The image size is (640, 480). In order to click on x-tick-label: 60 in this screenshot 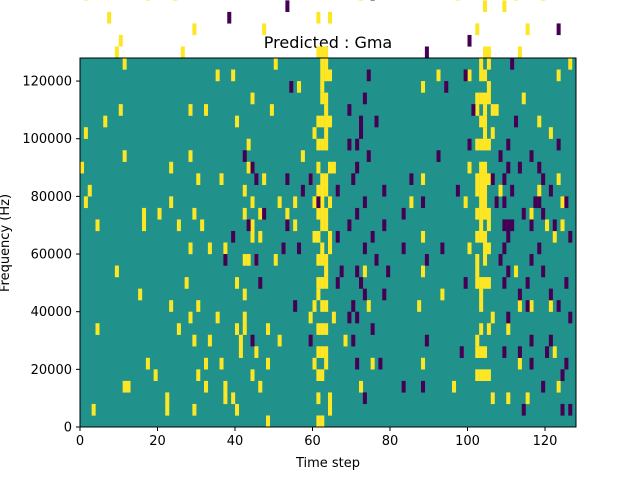, I will do `click(312, 441)`.